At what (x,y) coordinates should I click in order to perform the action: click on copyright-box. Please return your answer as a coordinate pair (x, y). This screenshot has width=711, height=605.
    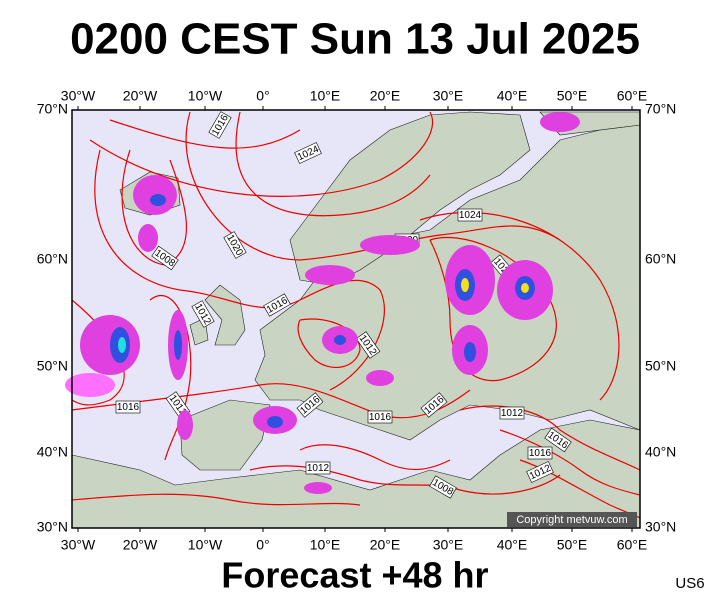
    Looking at the image, I should click on (572, 519).